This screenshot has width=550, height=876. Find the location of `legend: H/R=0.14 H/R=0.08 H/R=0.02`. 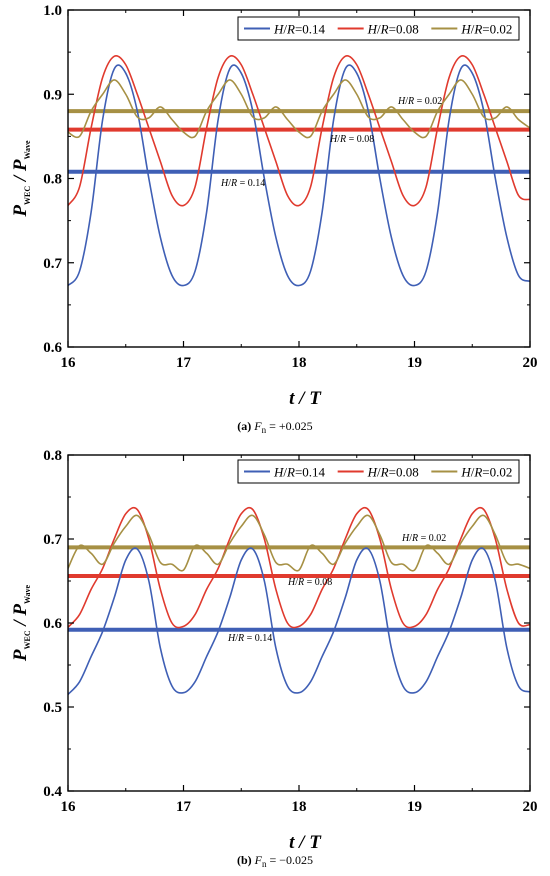

legend: H/R=0.14 H/R=0.08 H/R=0.02 is located at coordinates (378, 471).